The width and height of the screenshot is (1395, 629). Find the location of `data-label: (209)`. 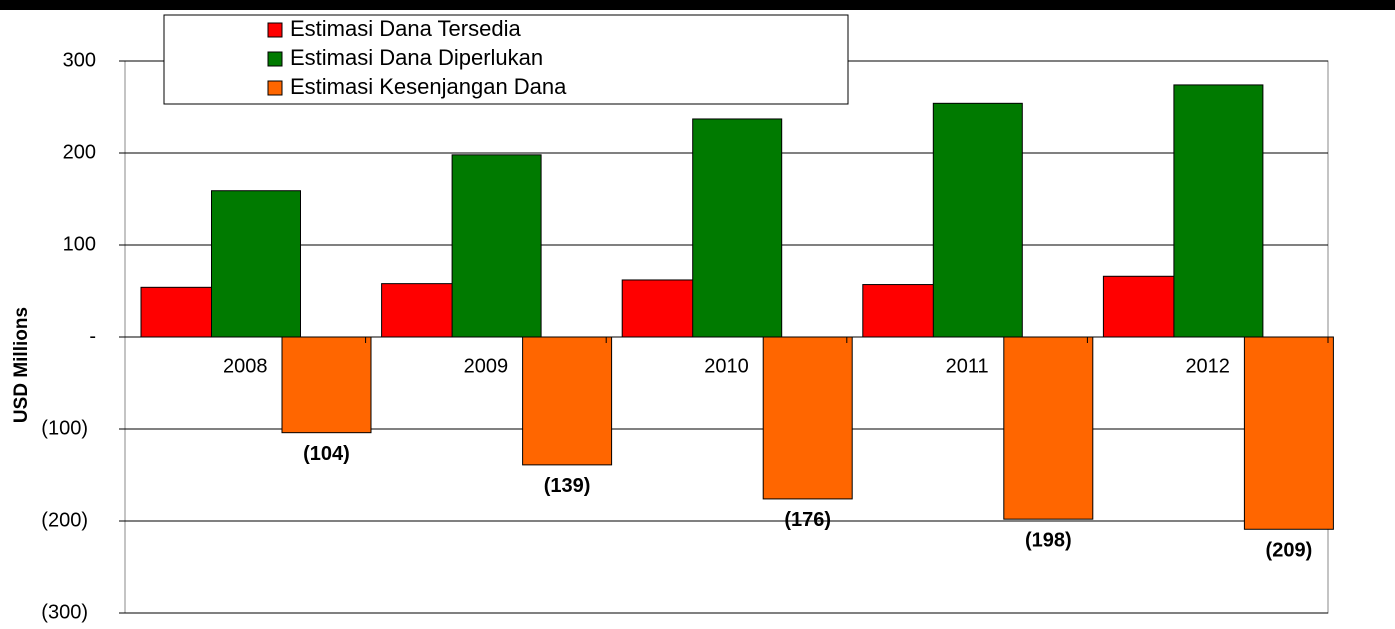

data-label: (209) is located at coordinates (1289, 551).